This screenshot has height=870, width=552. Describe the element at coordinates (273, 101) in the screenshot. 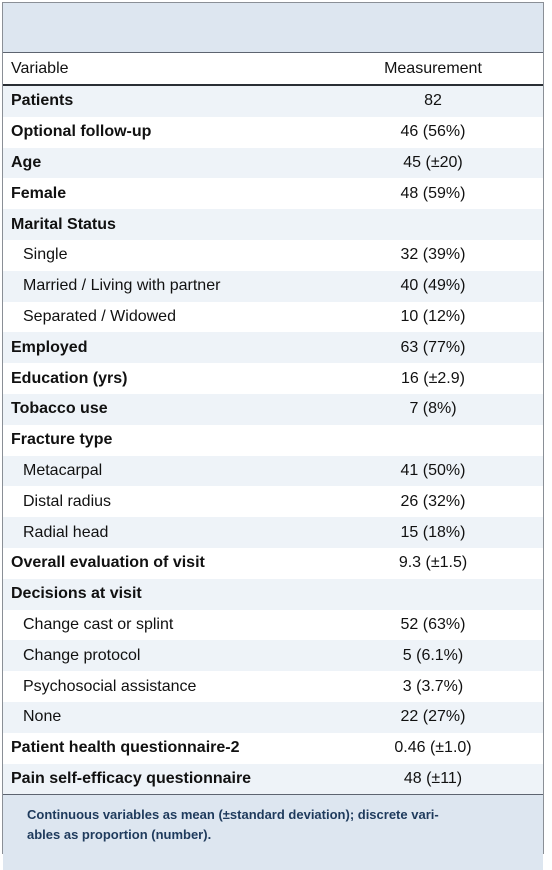

I see `table-row: Patients 82` at that location.